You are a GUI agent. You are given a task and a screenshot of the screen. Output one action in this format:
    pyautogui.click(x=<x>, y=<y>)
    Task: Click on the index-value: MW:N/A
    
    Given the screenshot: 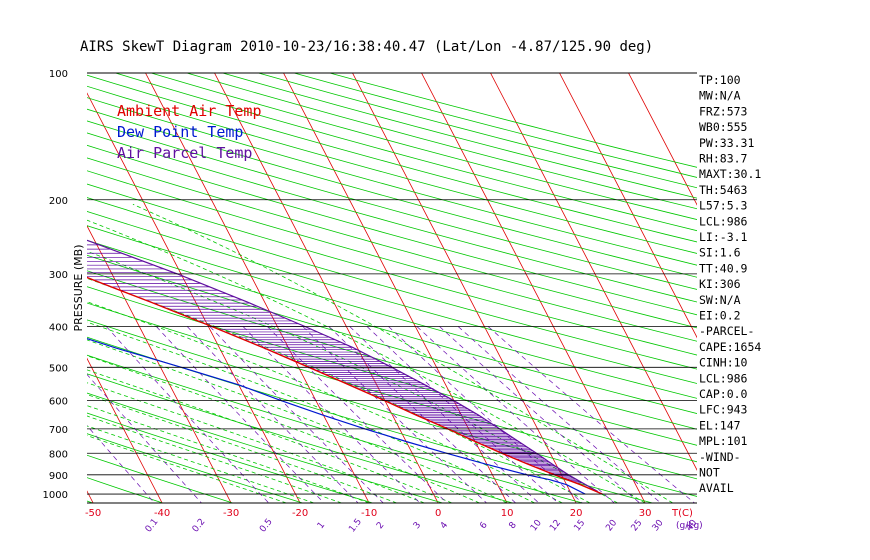 What is the action you would take?
    pyautogui.click(x=720, y=96)
    